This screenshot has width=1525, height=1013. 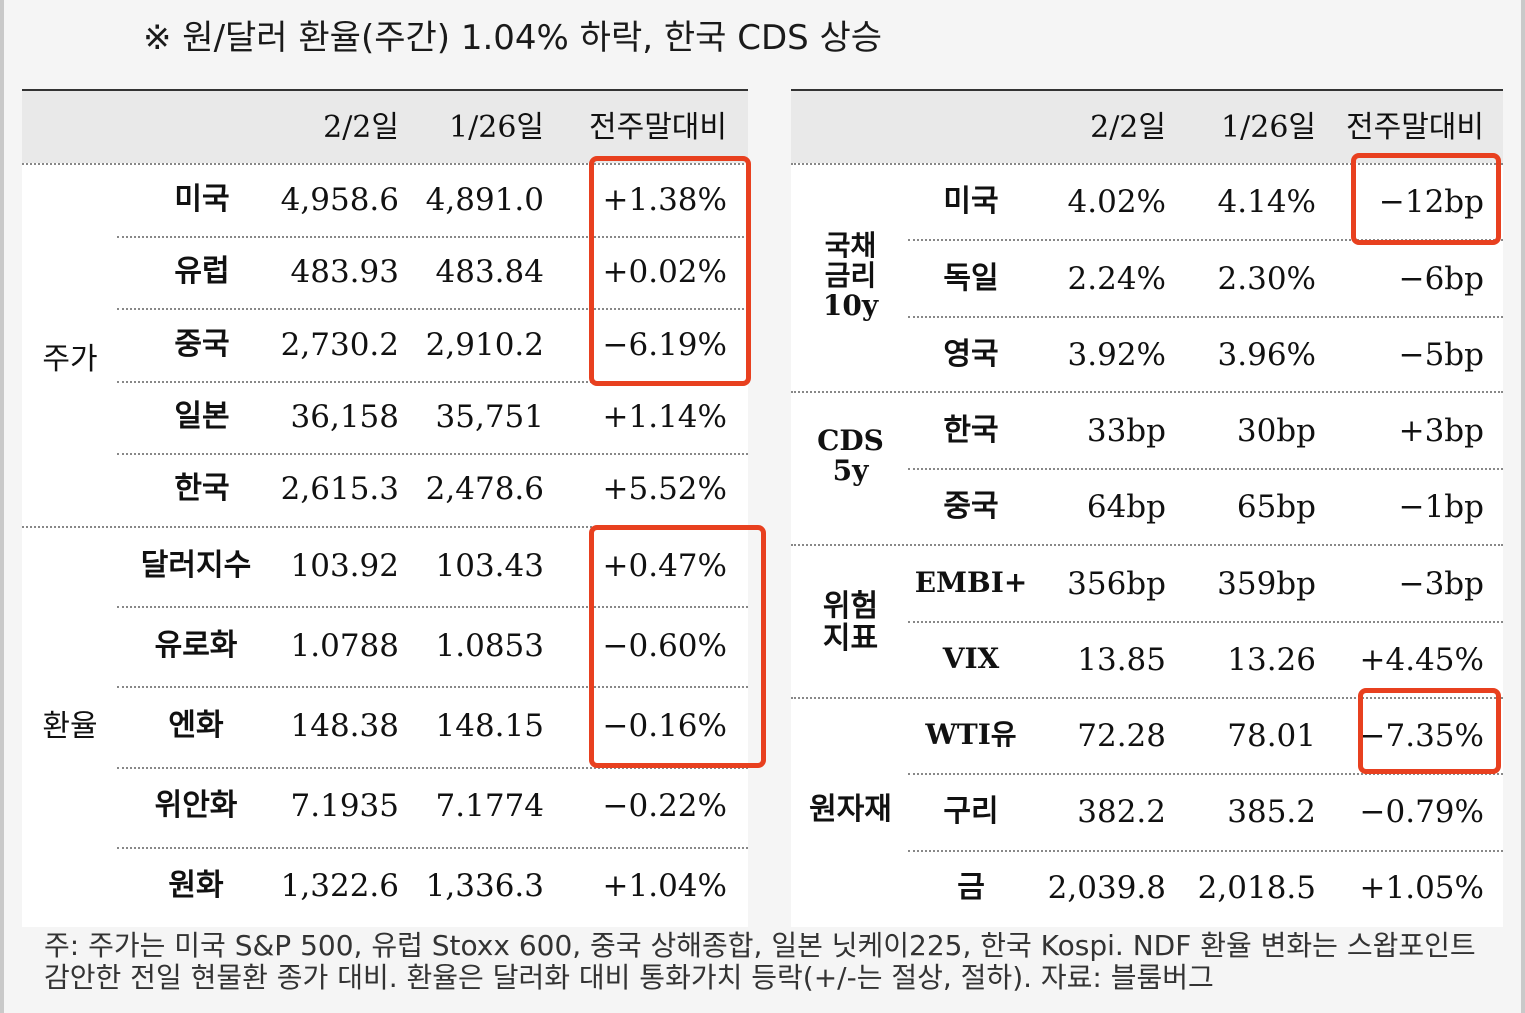 I want to click on cell-previous: 483.84, so click(x=489, y=272).